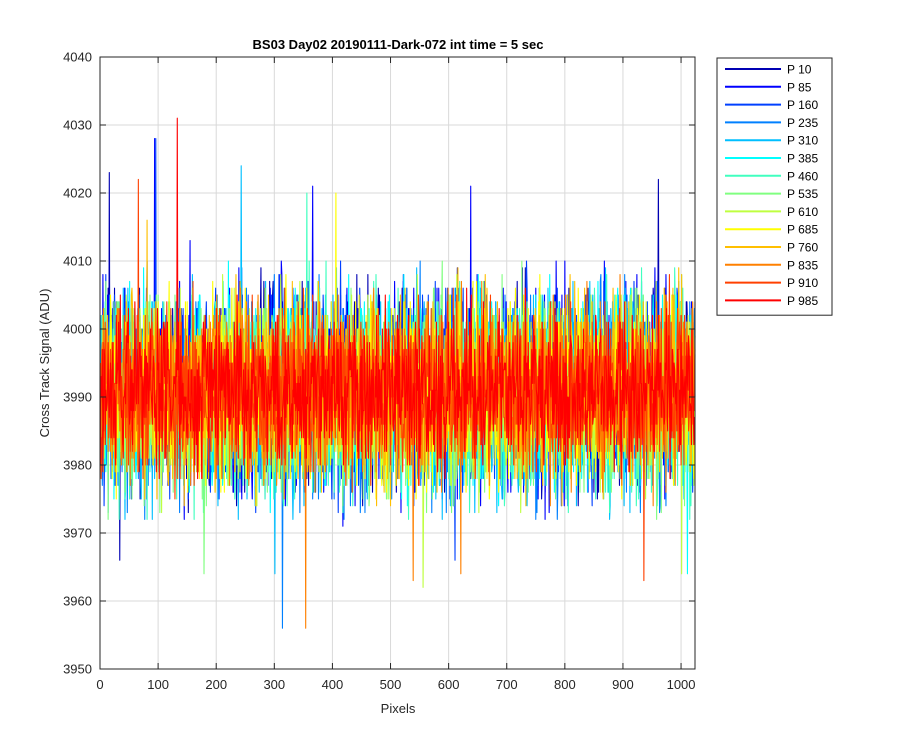  What do you see at coordinates (398, 708) in the screenshot?
I see `x-axis-label: Pixels` at bounding box center [398, 708].